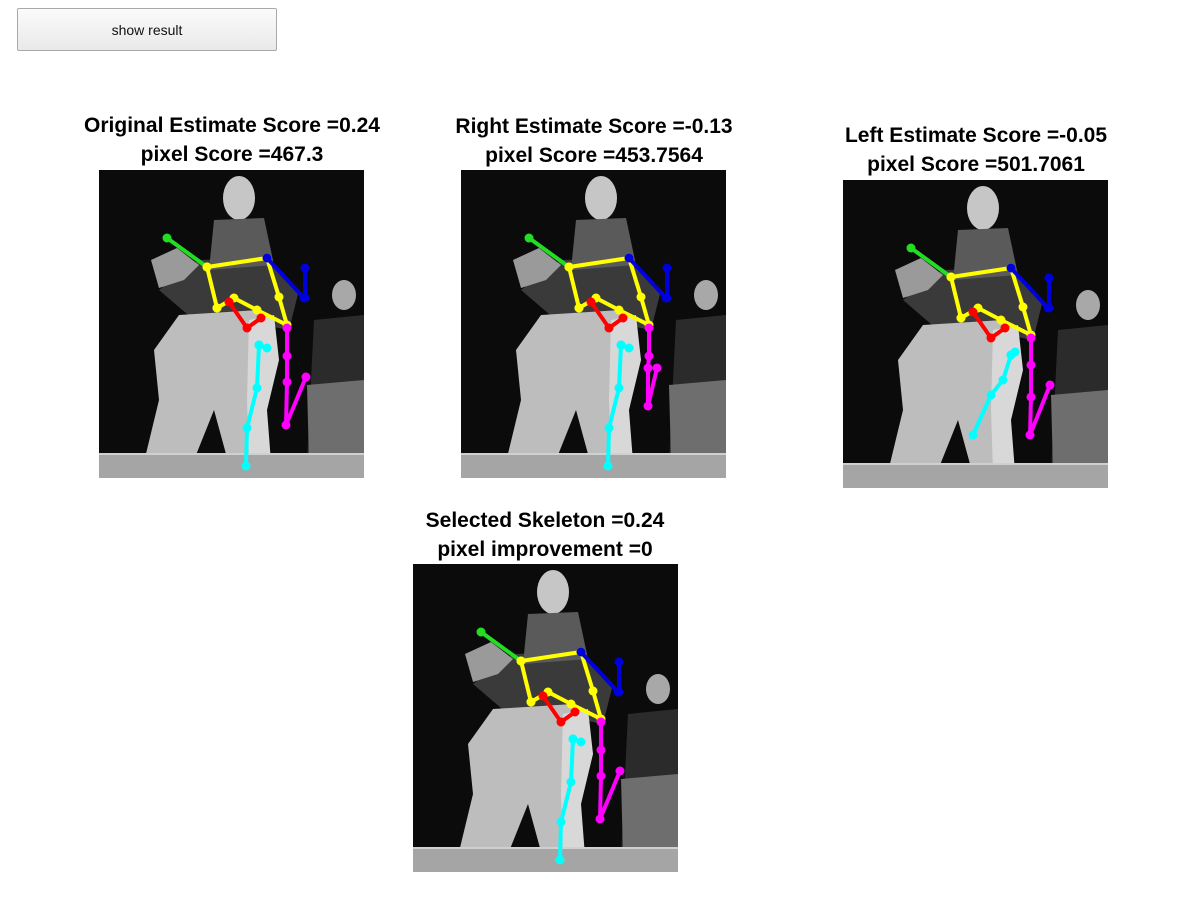  I want to click on pixel-improvement: pixel improvement =0, so click(545, 549).